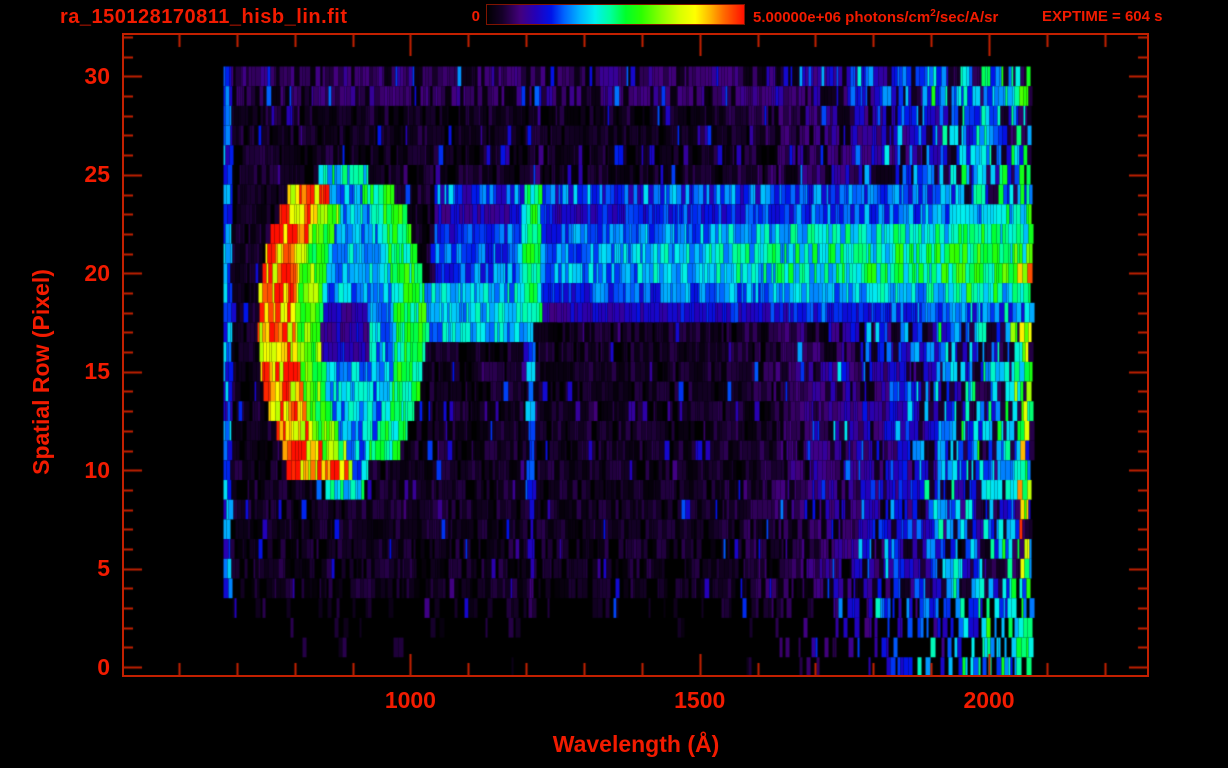  Describe the element at coordinates (615, 14) in the screenshot. I see `colorbar-gradient` at that location.